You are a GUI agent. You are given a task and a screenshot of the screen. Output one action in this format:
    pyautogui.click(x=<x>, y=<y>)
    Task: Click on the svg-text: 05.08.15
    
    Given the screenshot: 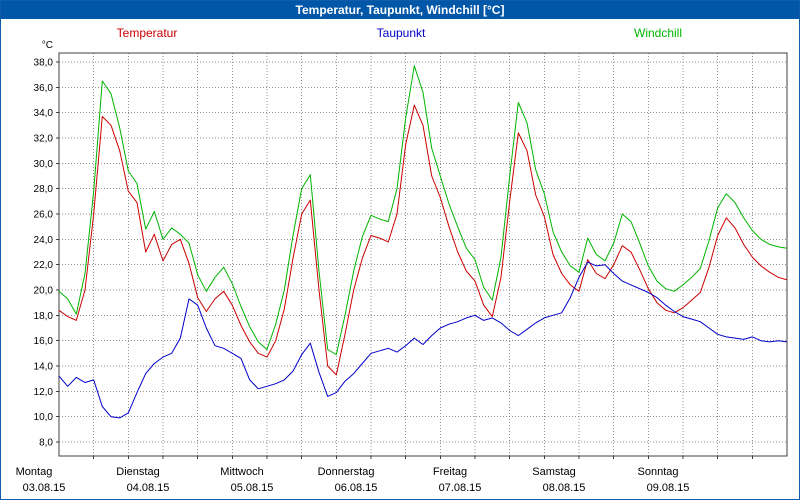 What is the action you would take?
    pyautogui.click(x=252, y=488)
    